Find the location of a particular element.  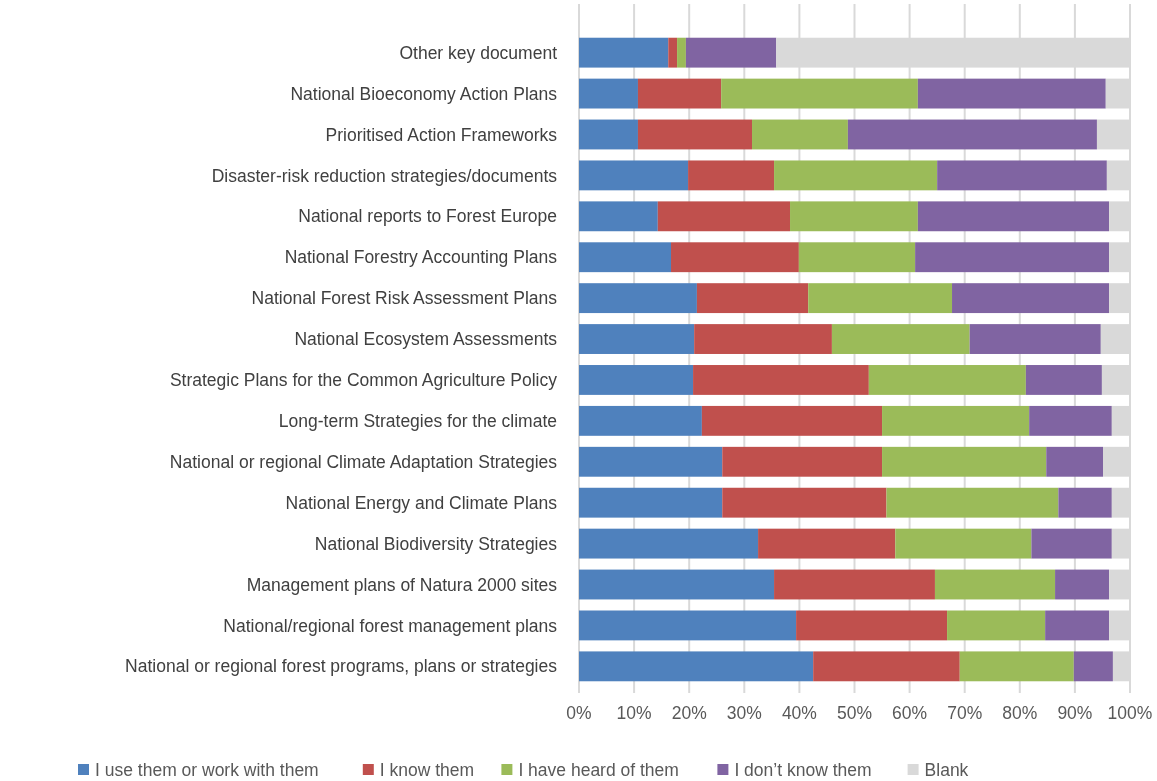

y-tick-label: Management plans of Natura 2000 sites is located at coordinates (402, 584).